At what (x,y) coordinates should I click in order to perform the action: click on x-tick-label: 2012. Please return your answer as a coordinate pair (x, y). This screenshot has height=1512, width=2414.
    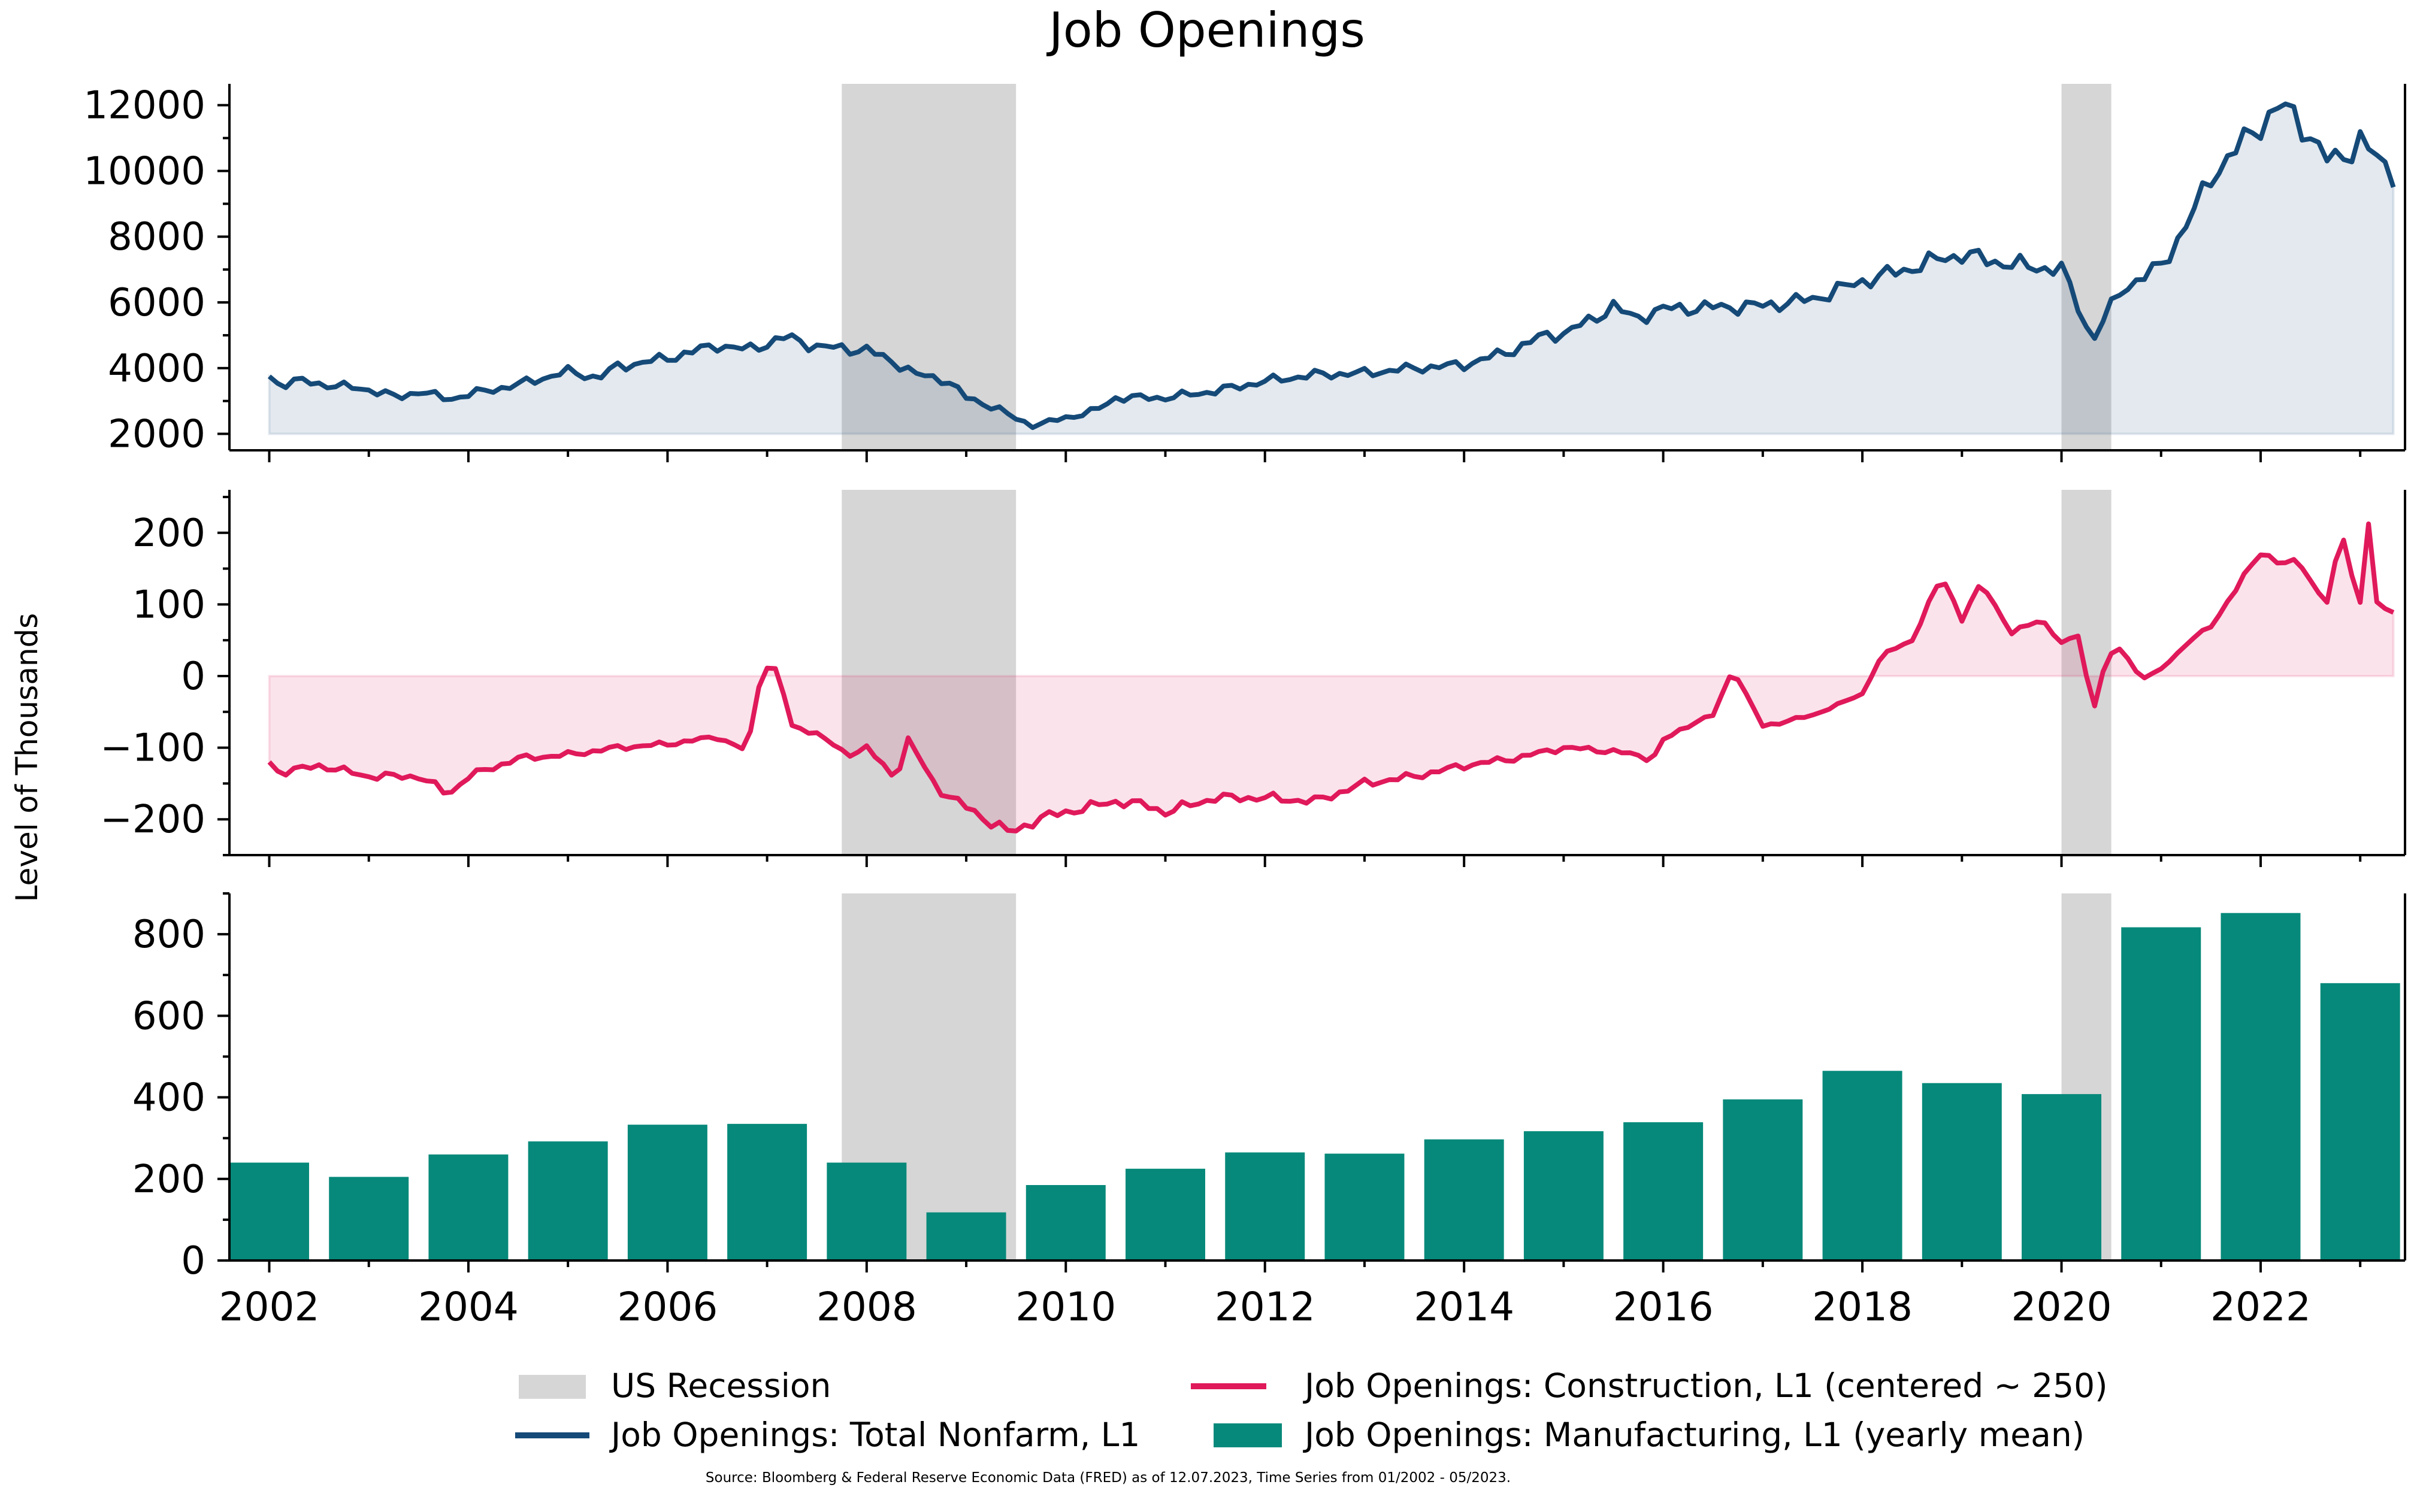
    Looking at the image, I should click on (1265, 1307).